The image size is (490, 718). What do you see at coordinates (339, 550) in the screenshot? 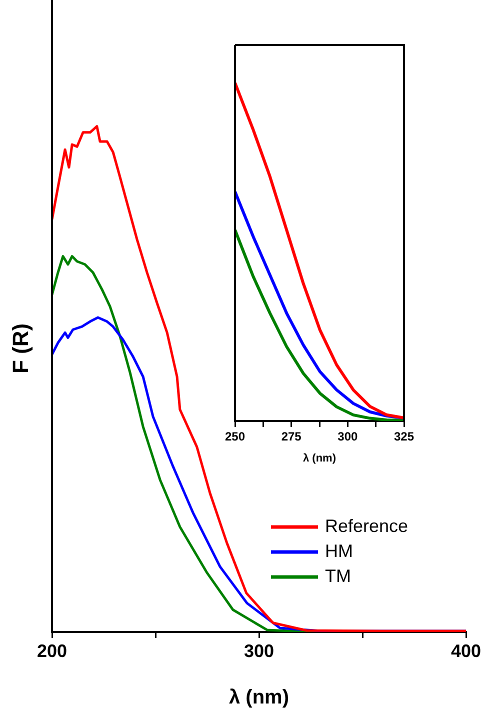
I see `legend-label: HM` at bounding box center [339, 550].